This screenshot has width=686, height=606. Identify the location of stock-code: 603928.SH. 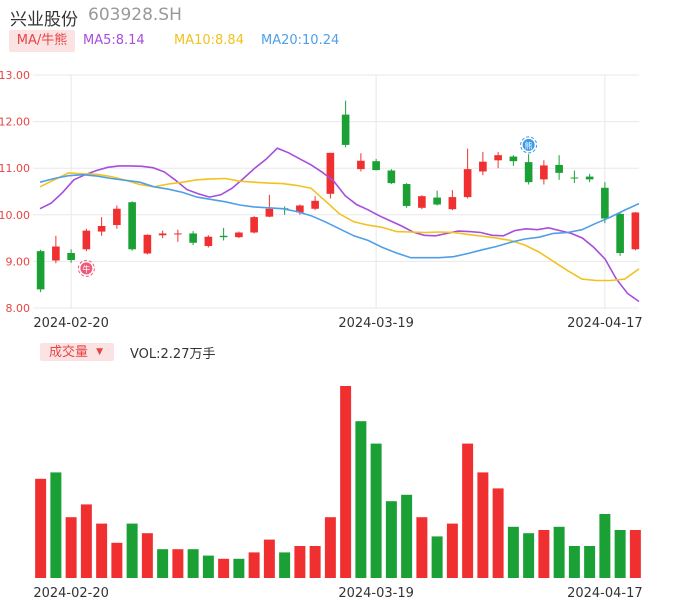
(135, 15).